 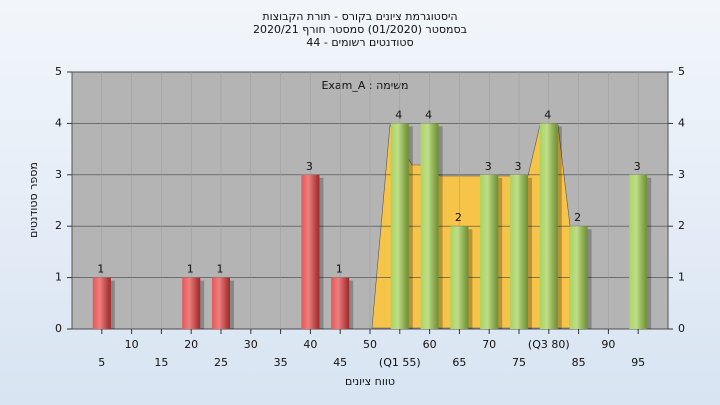 What do you see at coordinates (638, 362) in the screenshot?
I see `x-tick-label: 95` at bounding box center [638, 362].